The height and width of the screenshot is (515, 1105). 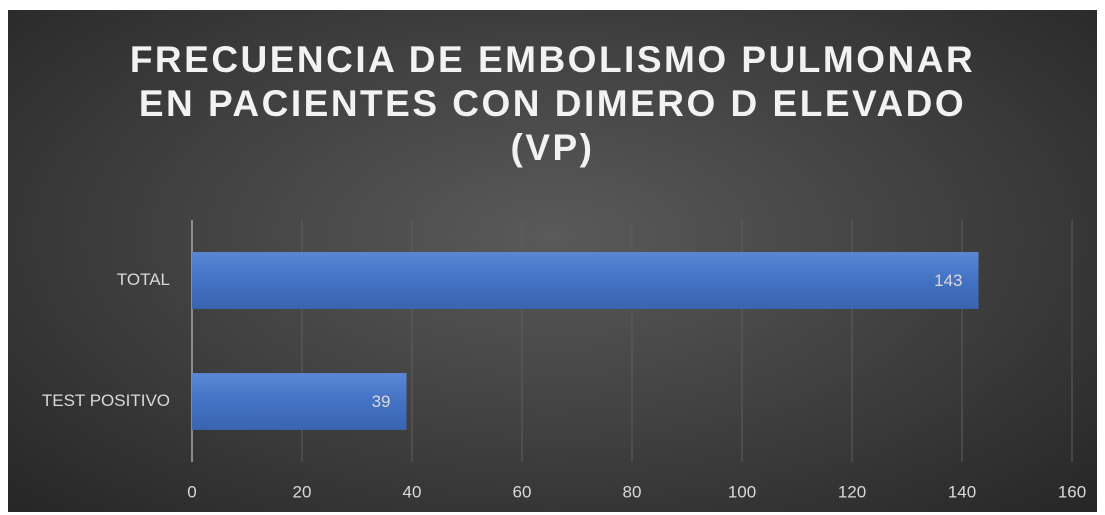 What do you see at coordinates (1072, 491) in the screenshot?
I see `x-tick-label: 160` at bounding box center [1072, 491].